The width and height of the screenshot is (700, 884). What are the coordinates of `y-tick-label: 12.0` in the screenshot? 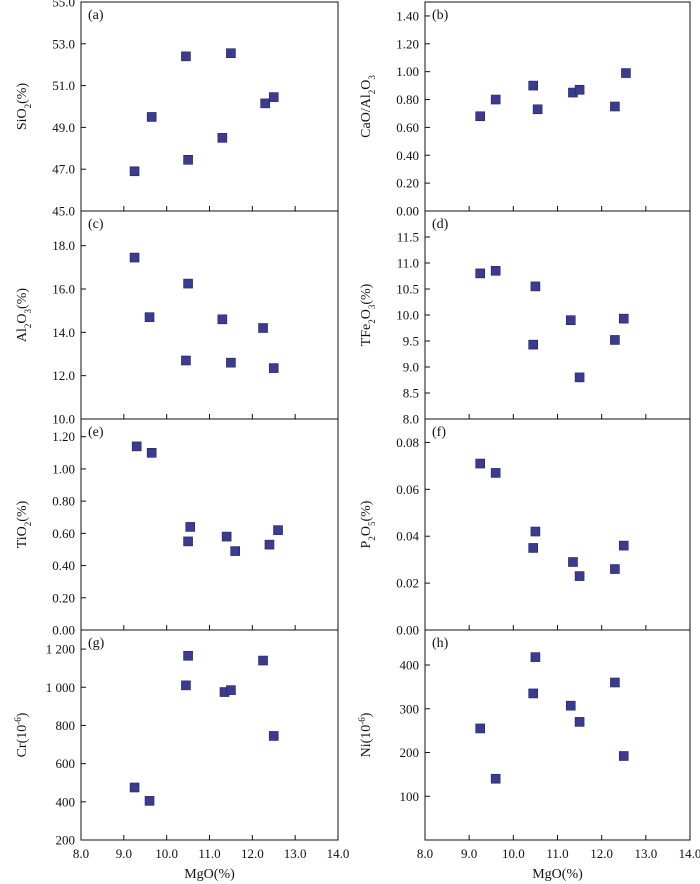 It's located at (63, 375).